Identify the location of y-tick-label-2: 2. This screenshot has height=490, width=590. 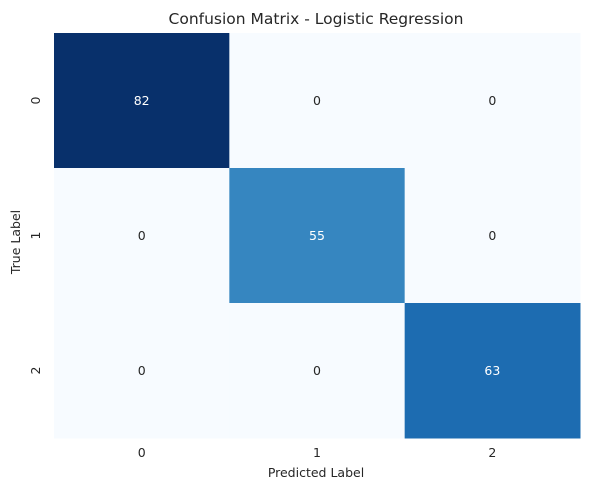
(35, 371).